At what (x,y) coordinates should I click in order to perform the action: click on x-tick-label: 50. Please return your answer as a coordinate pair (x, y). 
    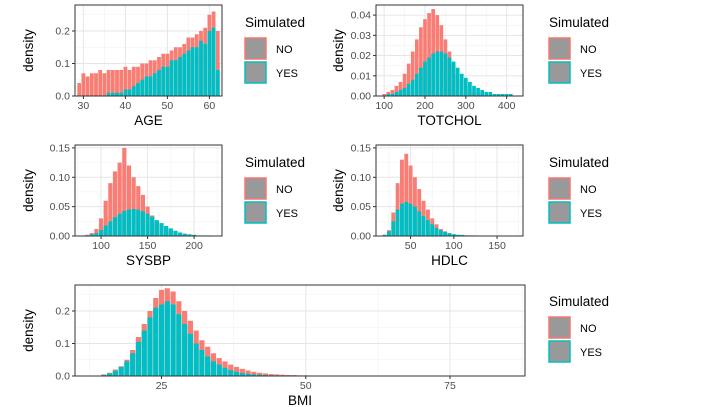
    Looking at the image, I should click on (411, 246).